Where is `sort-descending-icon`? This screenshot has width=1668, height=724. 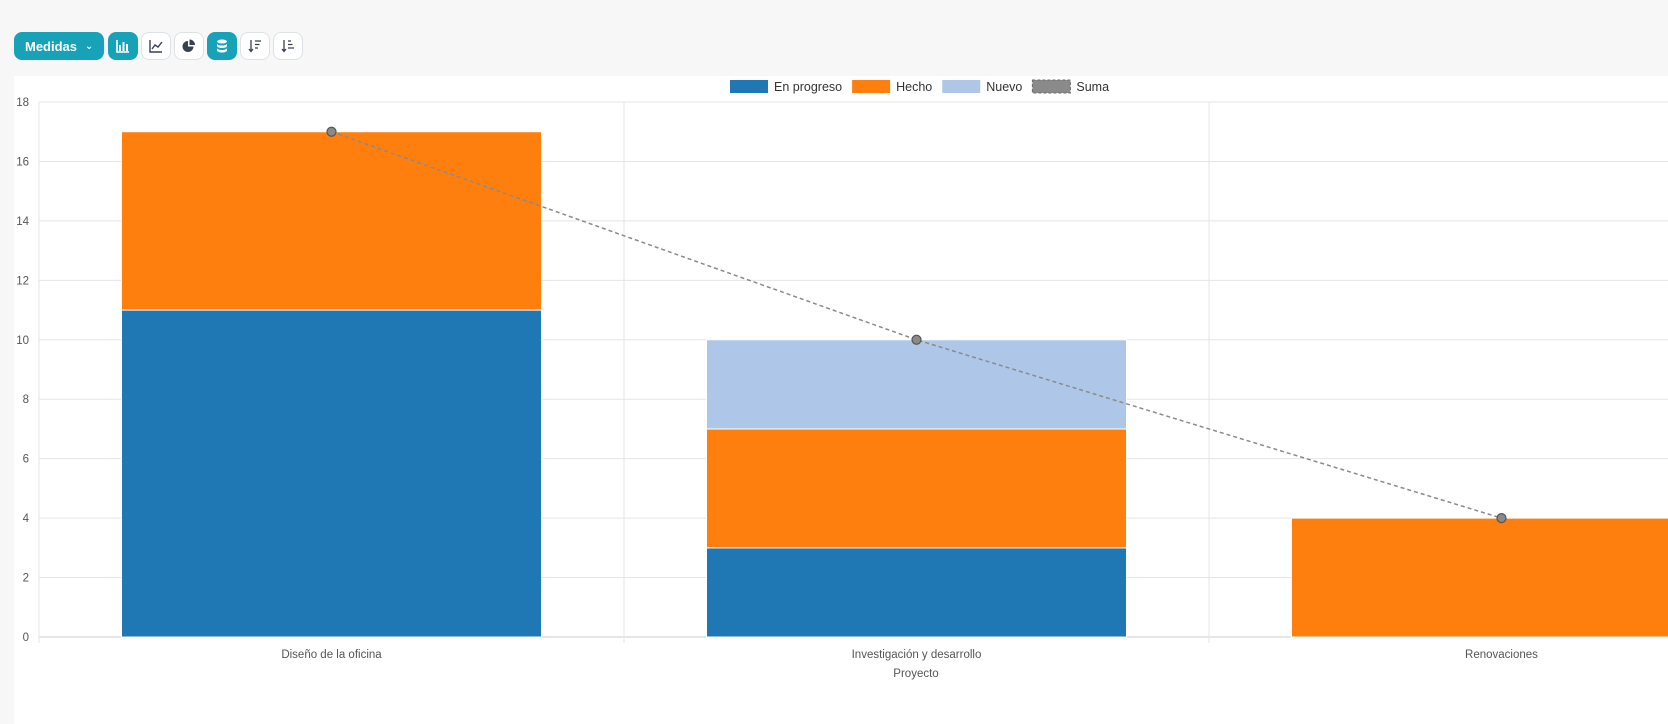
sort-descending-icon is located at coordinates (255, 46).